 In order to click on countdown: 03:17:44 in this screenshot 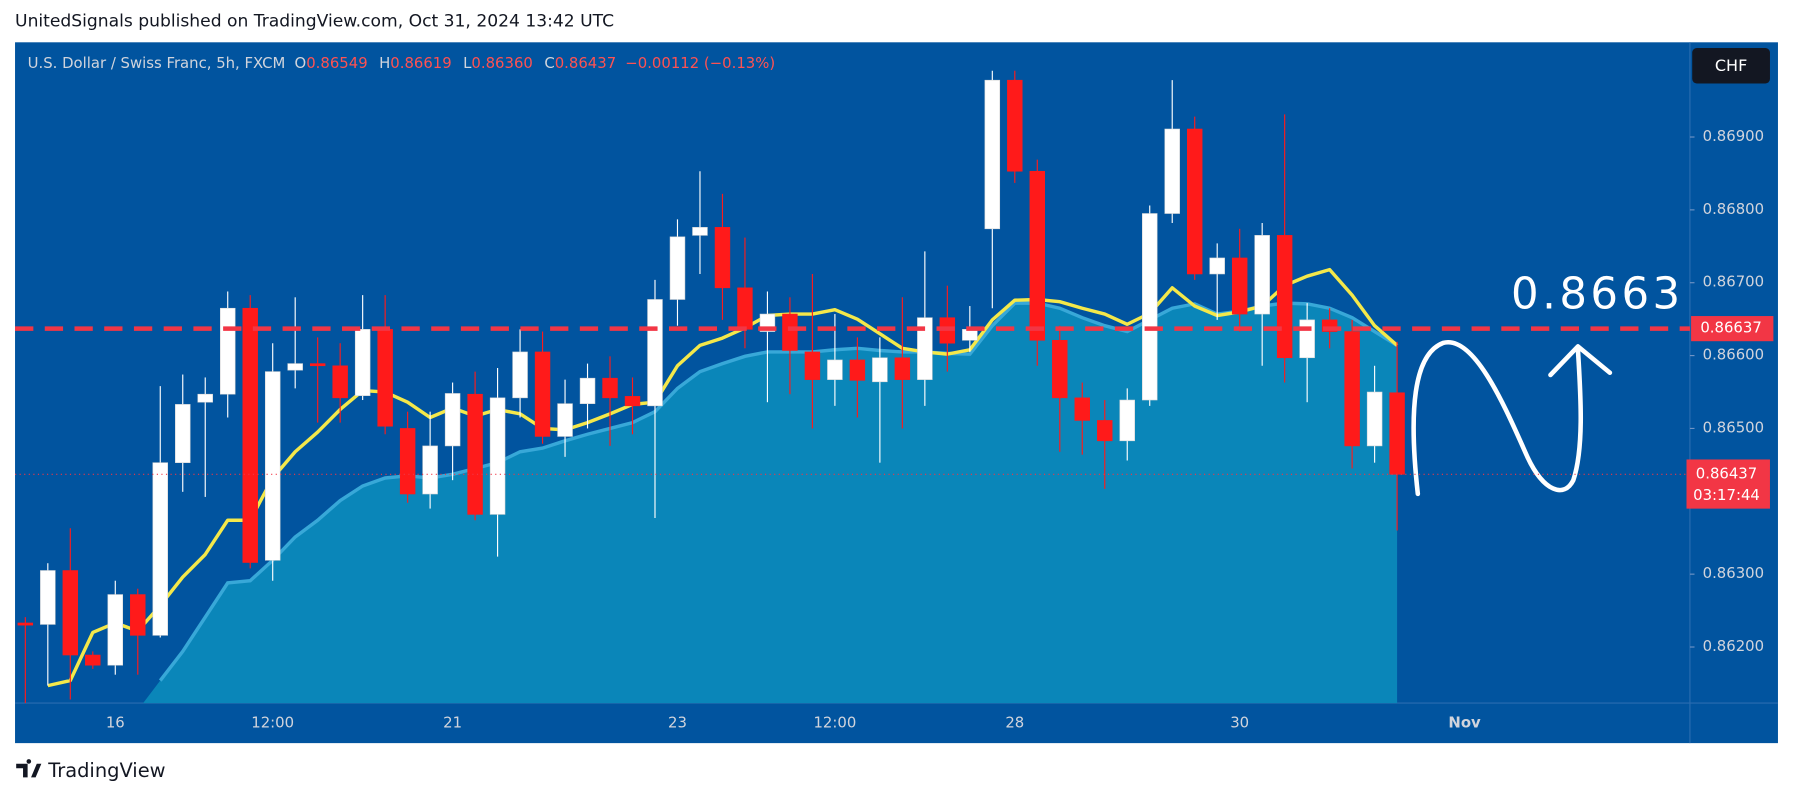, I will do `click(1726, 495)`.